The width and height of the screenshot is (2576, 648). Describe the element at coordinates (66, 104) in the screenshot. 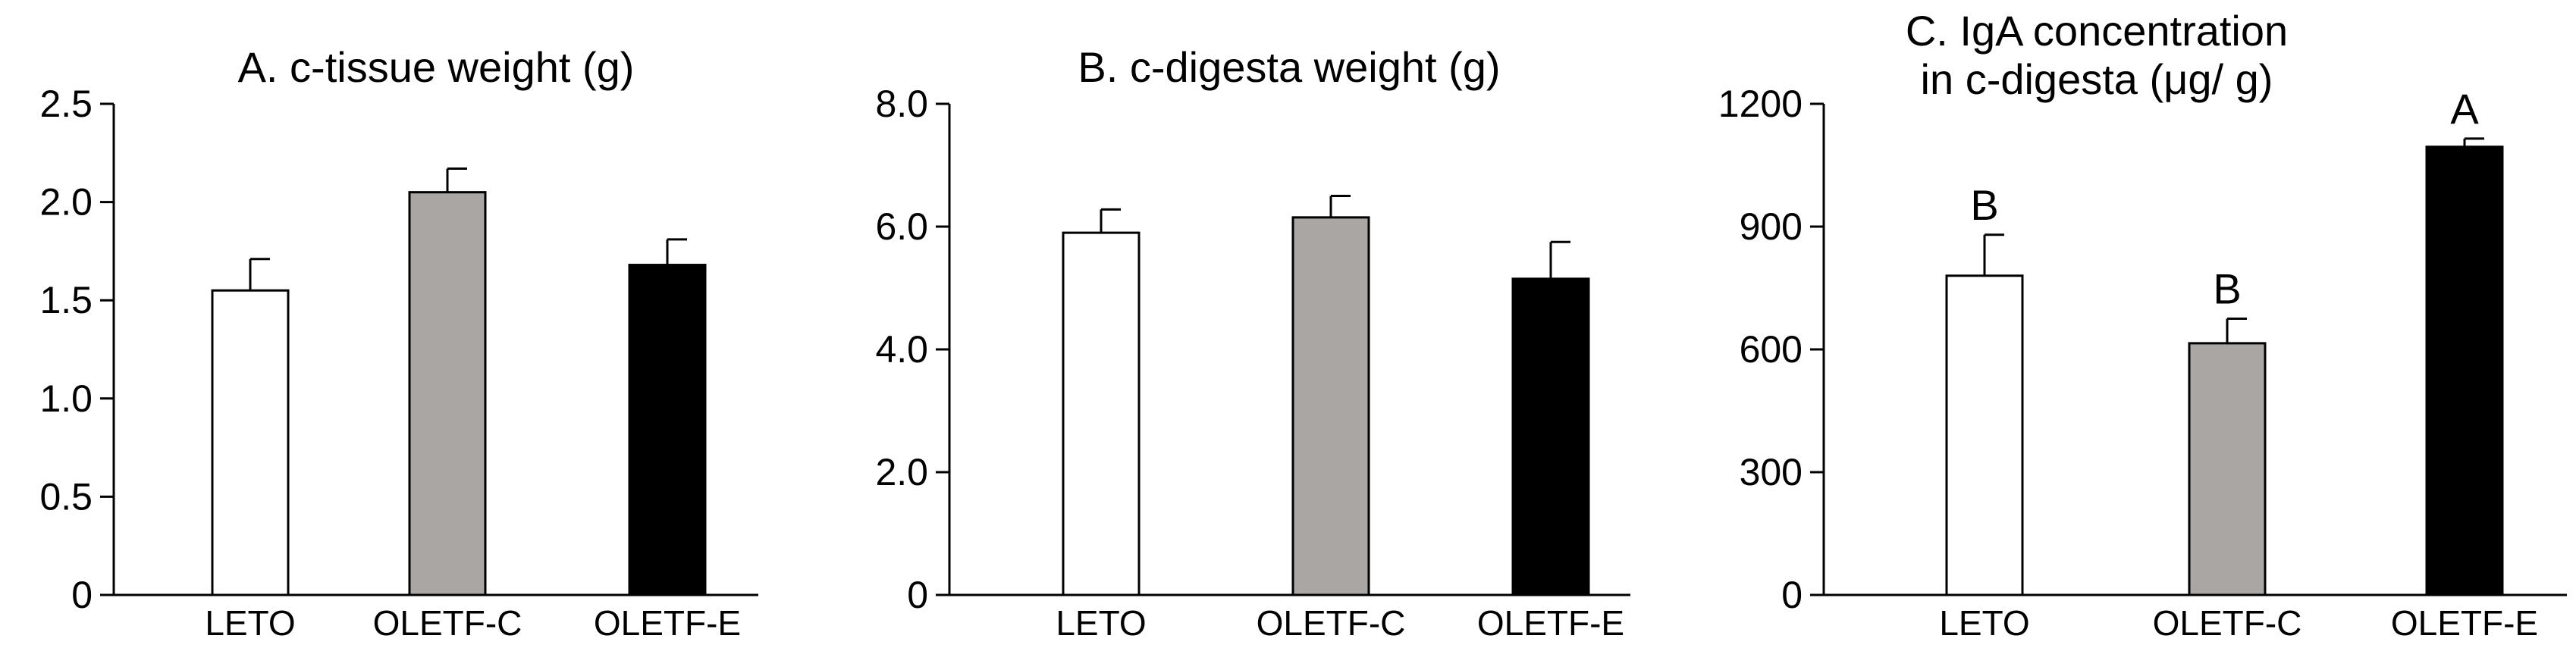

I see `chart-a-y-tick-label-5: 2.5` at that location.